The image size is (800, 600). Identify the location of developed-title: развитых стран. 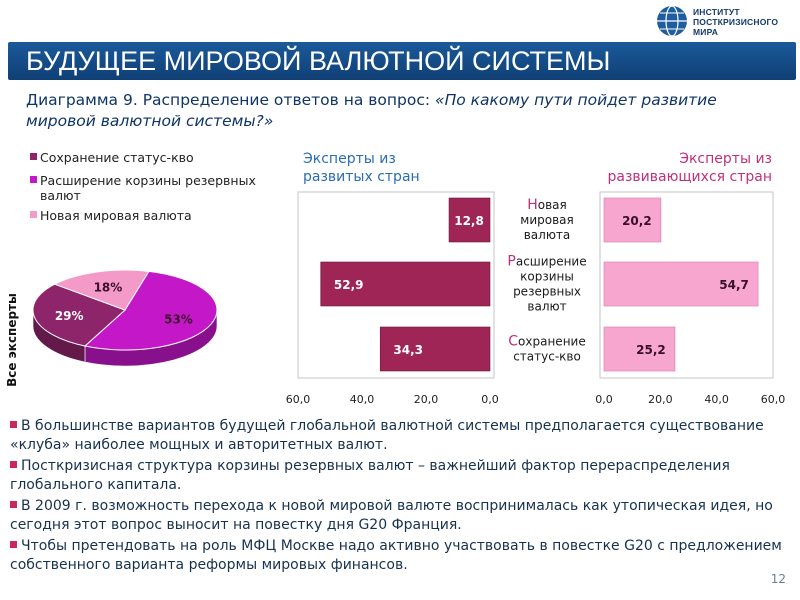
(361, 177).